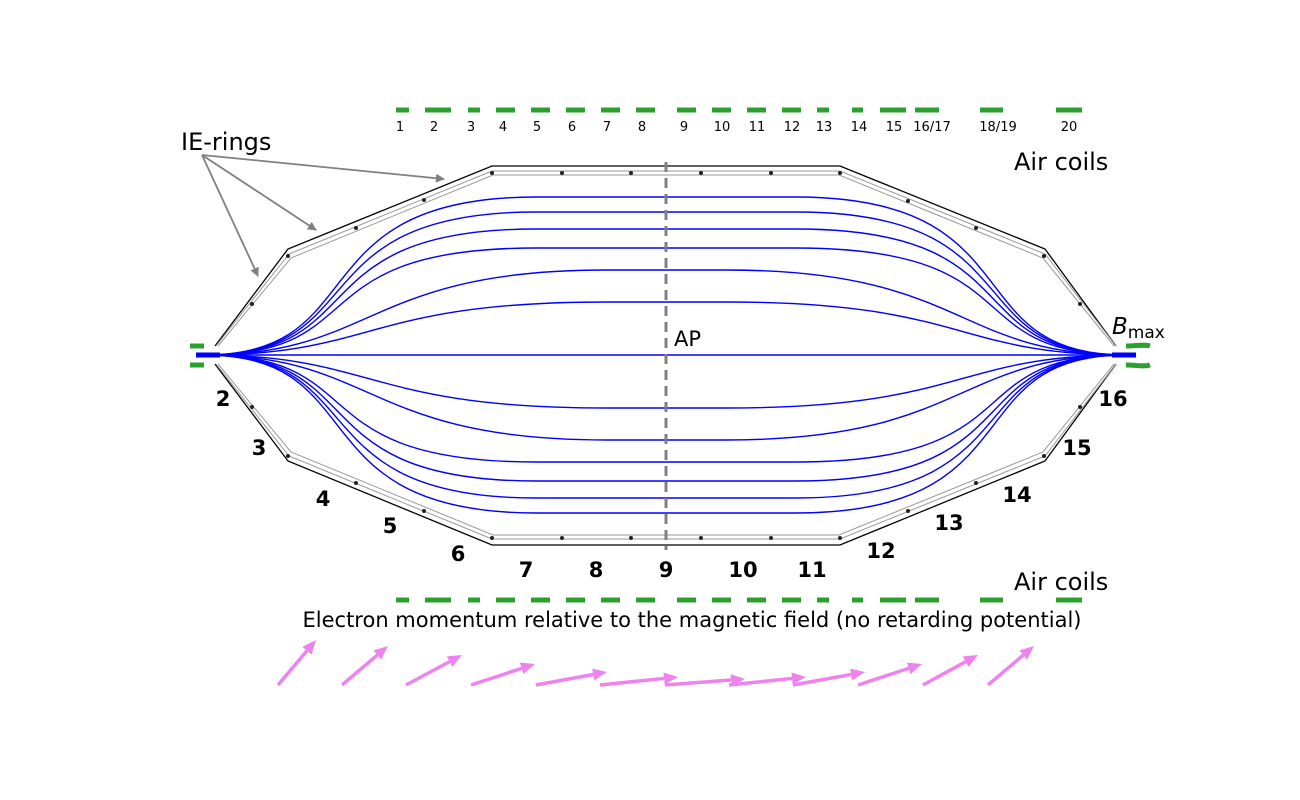  Describe the element at coordinates (736, 127) in the screenshot. I see `coil-numbers: 1 2 3 4 5 6 7 8 9 10 11 12 13 14 15 16/17 18/19 20` at that location.